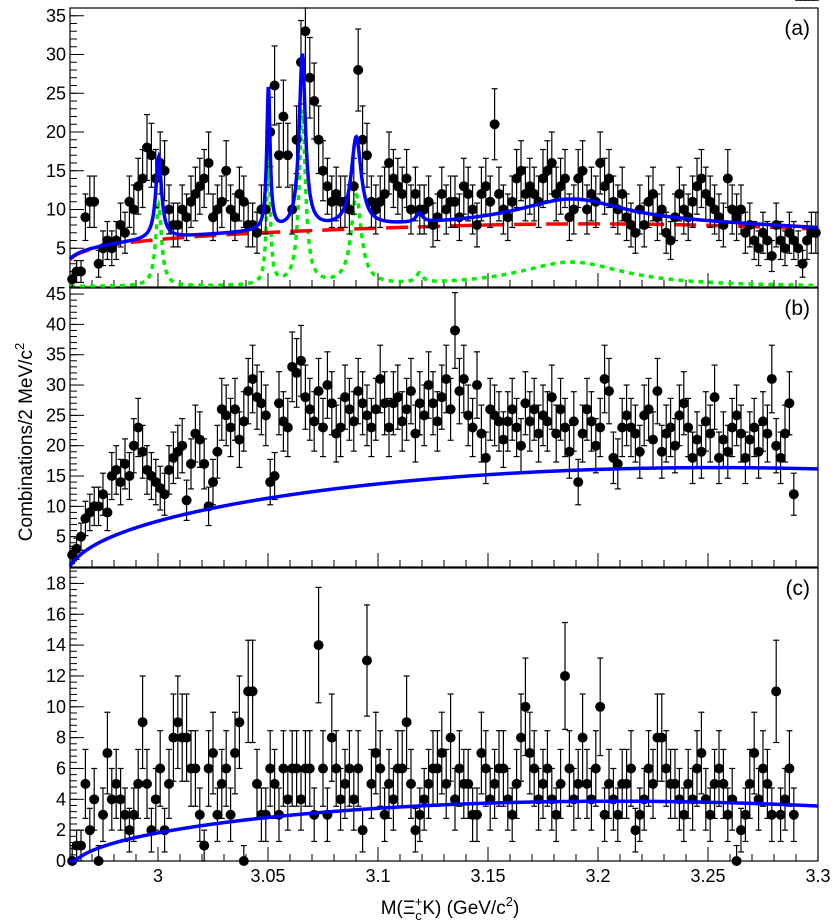 The width and height of the screenshot is (837, 922). What do you see at coordinates (797, 308) in the screenshot?
I see `panel-label: (b)` at bounding box center [797, 308].